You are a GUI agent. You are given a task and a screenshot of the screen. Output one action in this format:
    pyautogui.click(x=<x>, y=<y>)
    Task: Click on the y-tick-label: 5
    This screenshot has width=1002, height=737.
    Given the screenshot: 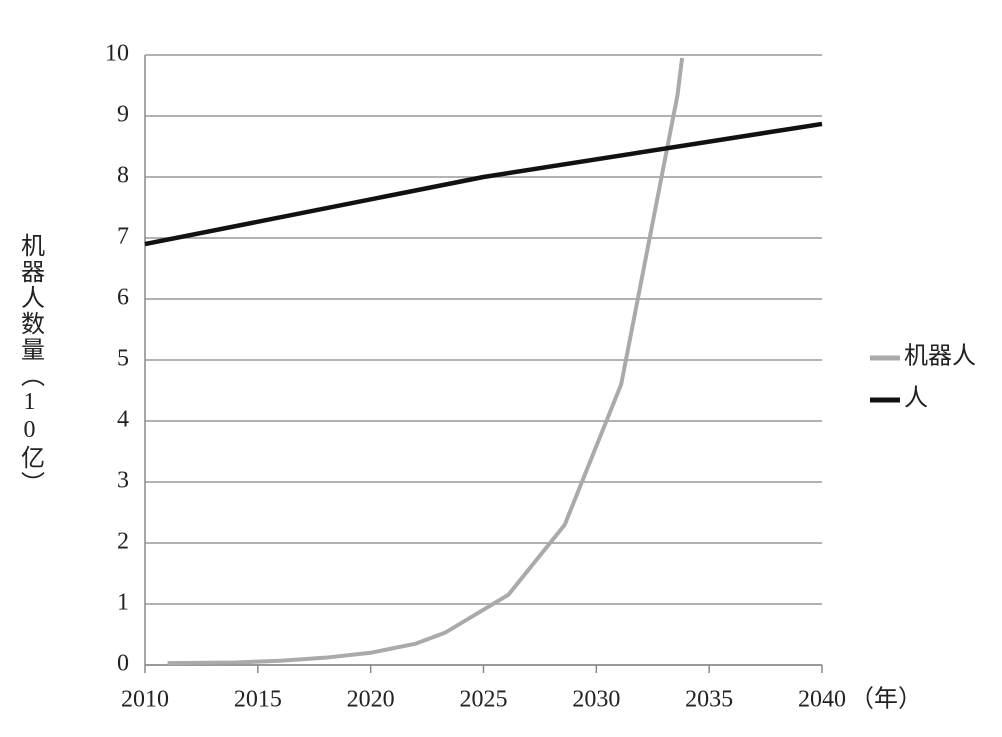 What is the action you would take?
    pyautogui.click(x=123, y=359)
    